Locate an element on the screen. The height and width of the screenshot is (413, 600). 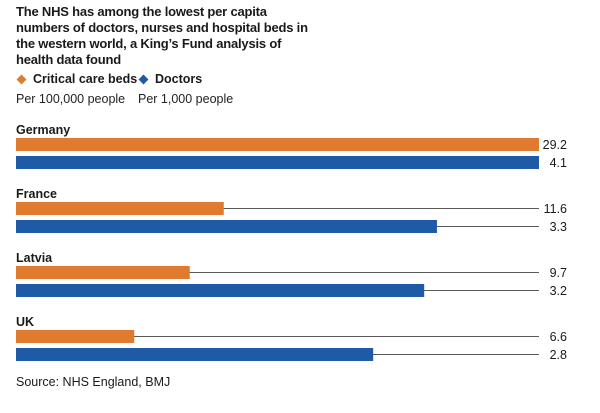
data-label: 4.1 is located at coordinates (558, 163).